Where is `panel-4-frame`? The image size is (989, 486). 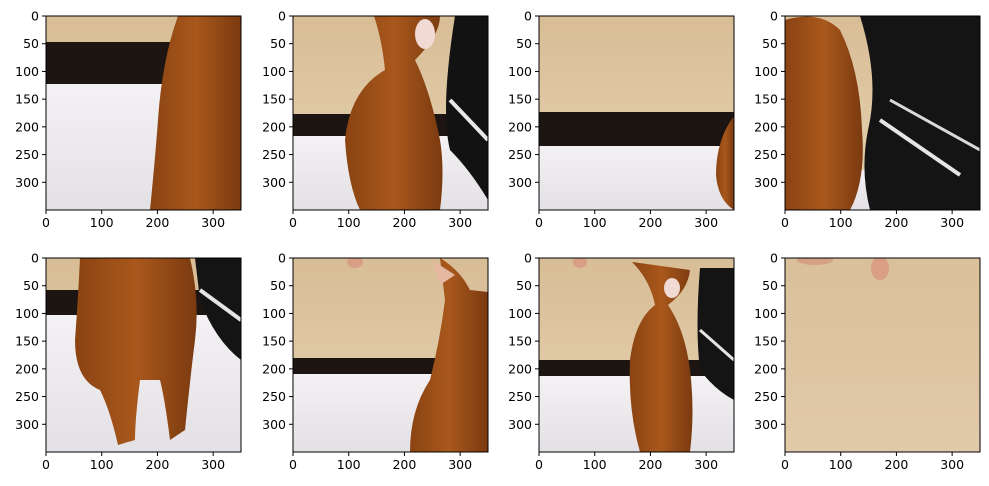
panel-4-frame is located at coordinates (882, 113).